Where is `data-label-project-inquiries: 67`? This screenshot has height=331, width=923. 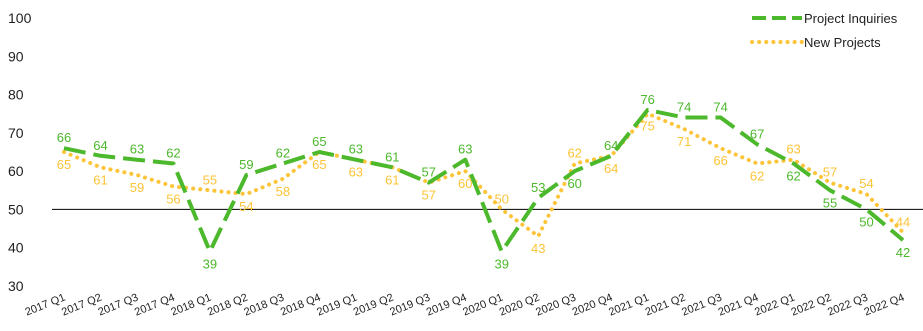
data-label-project-inquiries: 67 is located at coordinates (757, 133).